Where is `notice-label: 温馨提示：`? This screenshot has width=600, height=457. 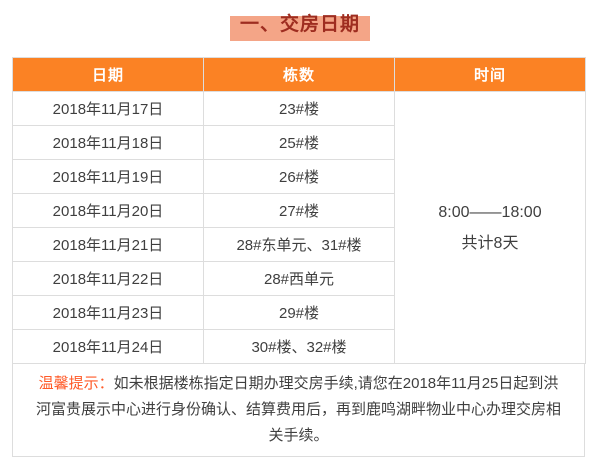 notice-label: 温馨提示： is located at coordinates (76, 383).